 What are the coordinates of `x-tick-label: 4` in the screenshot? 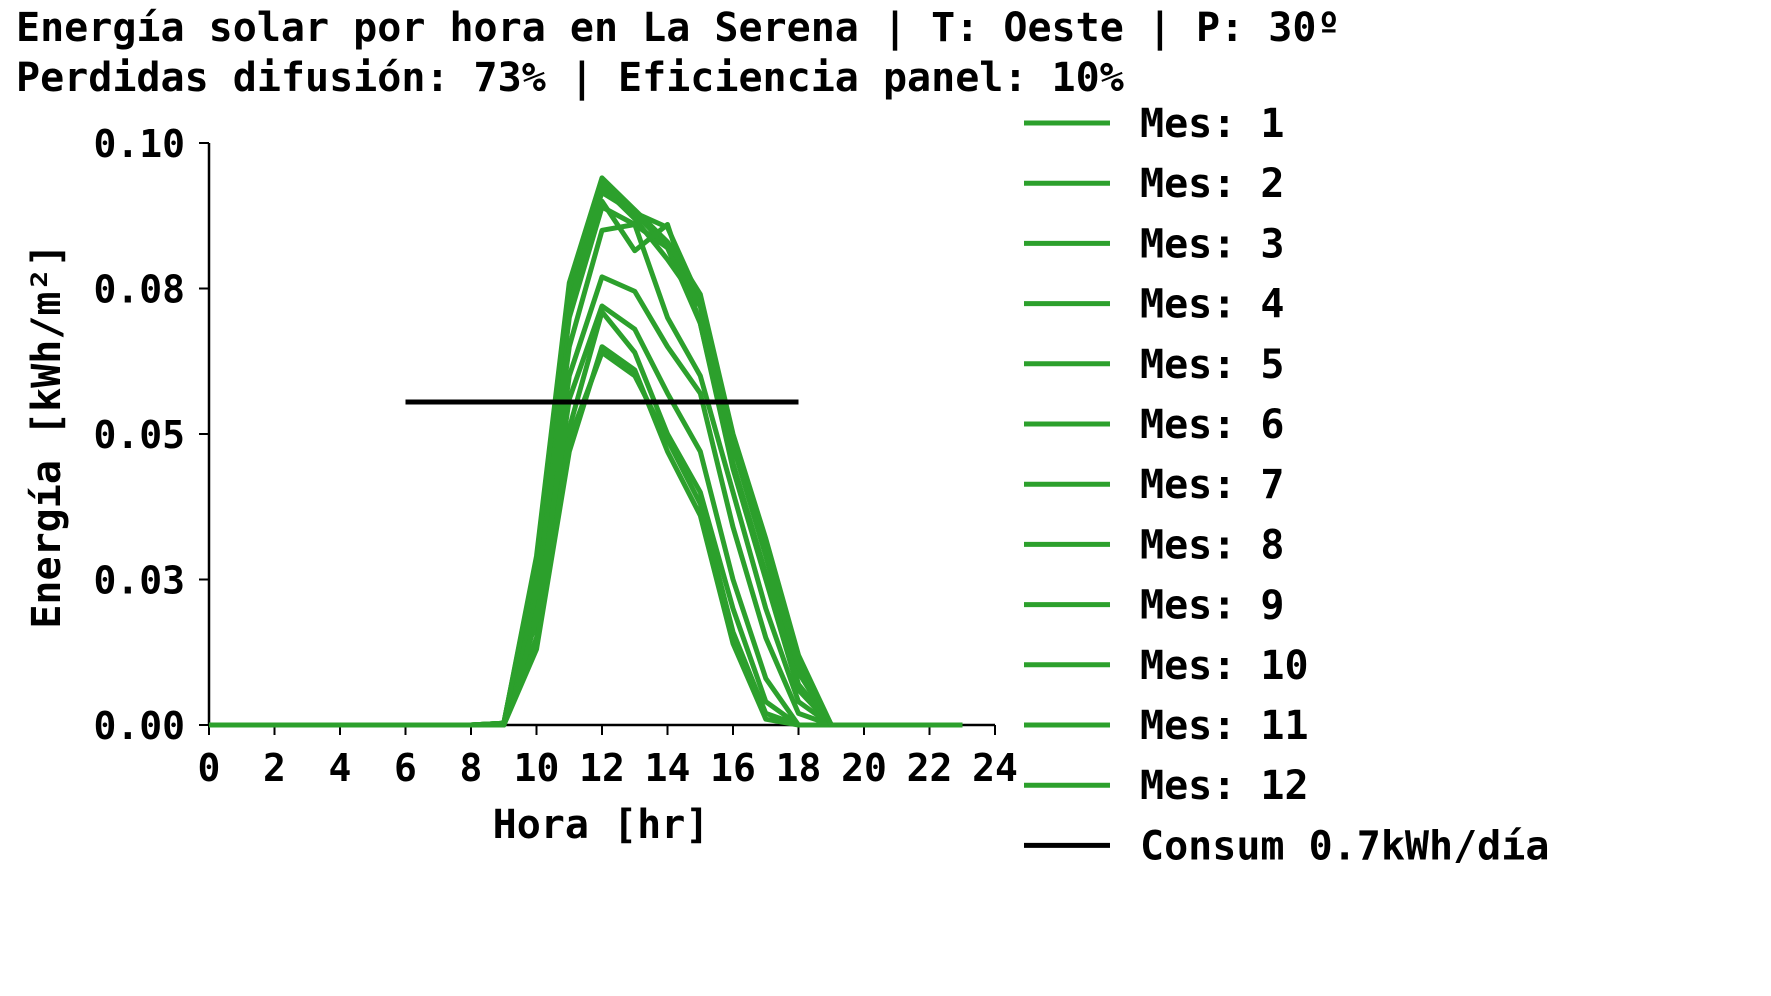 It's located at (340, 768).